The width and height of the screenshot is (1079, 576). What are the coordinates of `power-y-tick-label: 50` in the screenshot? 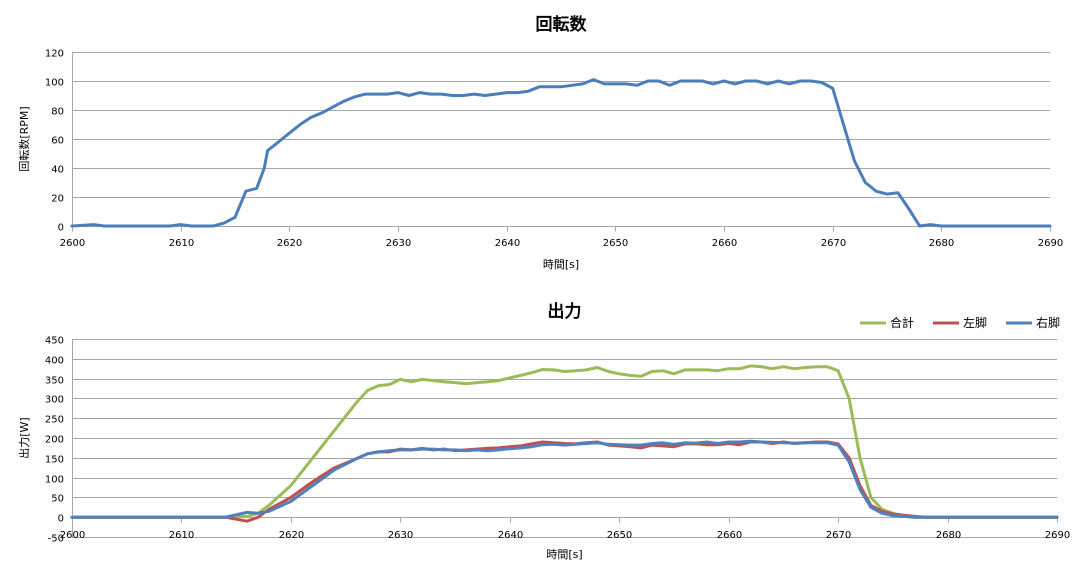 It's located at (57, 499).